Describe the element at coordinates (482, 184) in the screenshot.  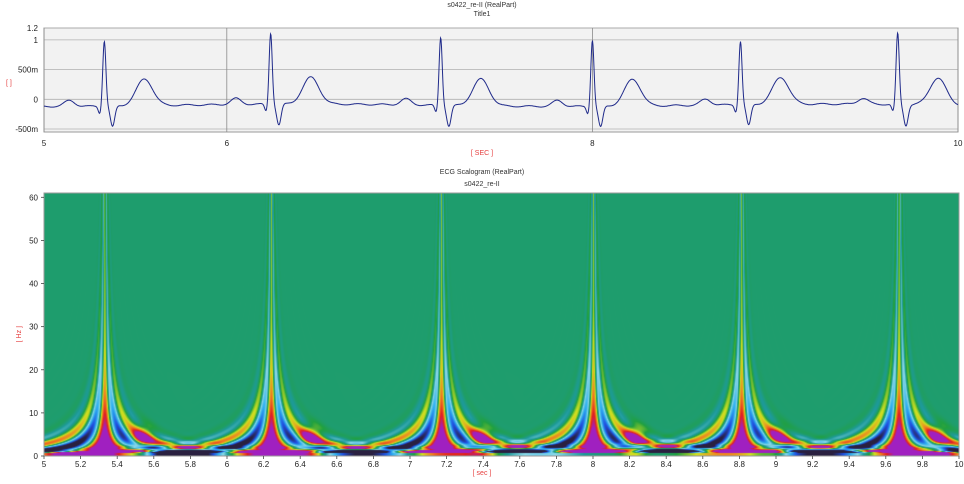
I see `scalogram-subtitle: s0422_re-II` at that location.